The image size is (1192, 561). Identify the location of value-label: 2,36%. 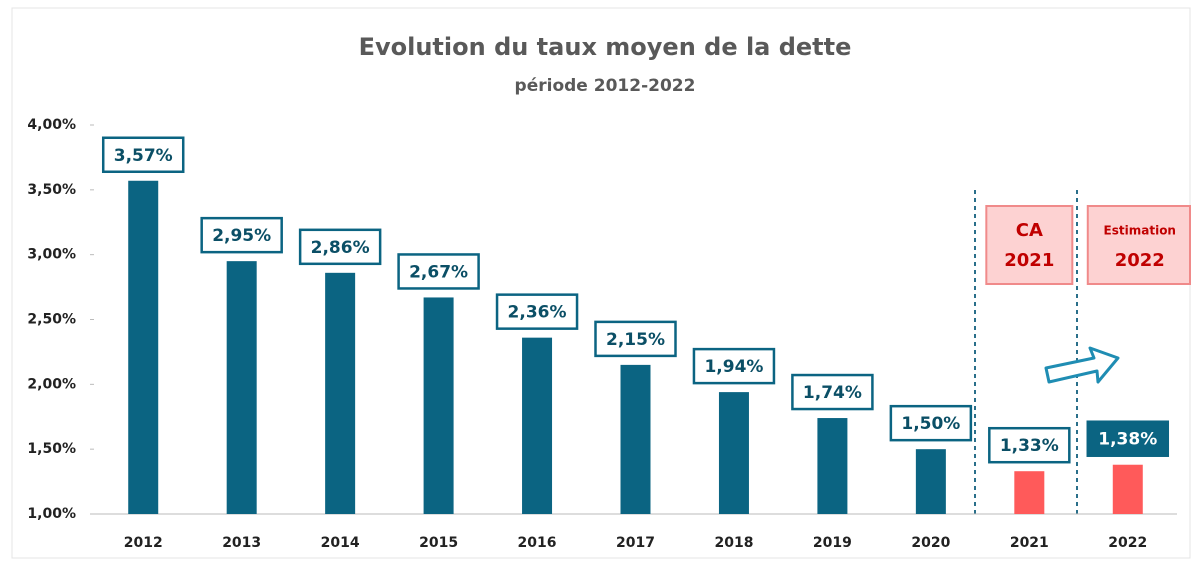
(537, 313).